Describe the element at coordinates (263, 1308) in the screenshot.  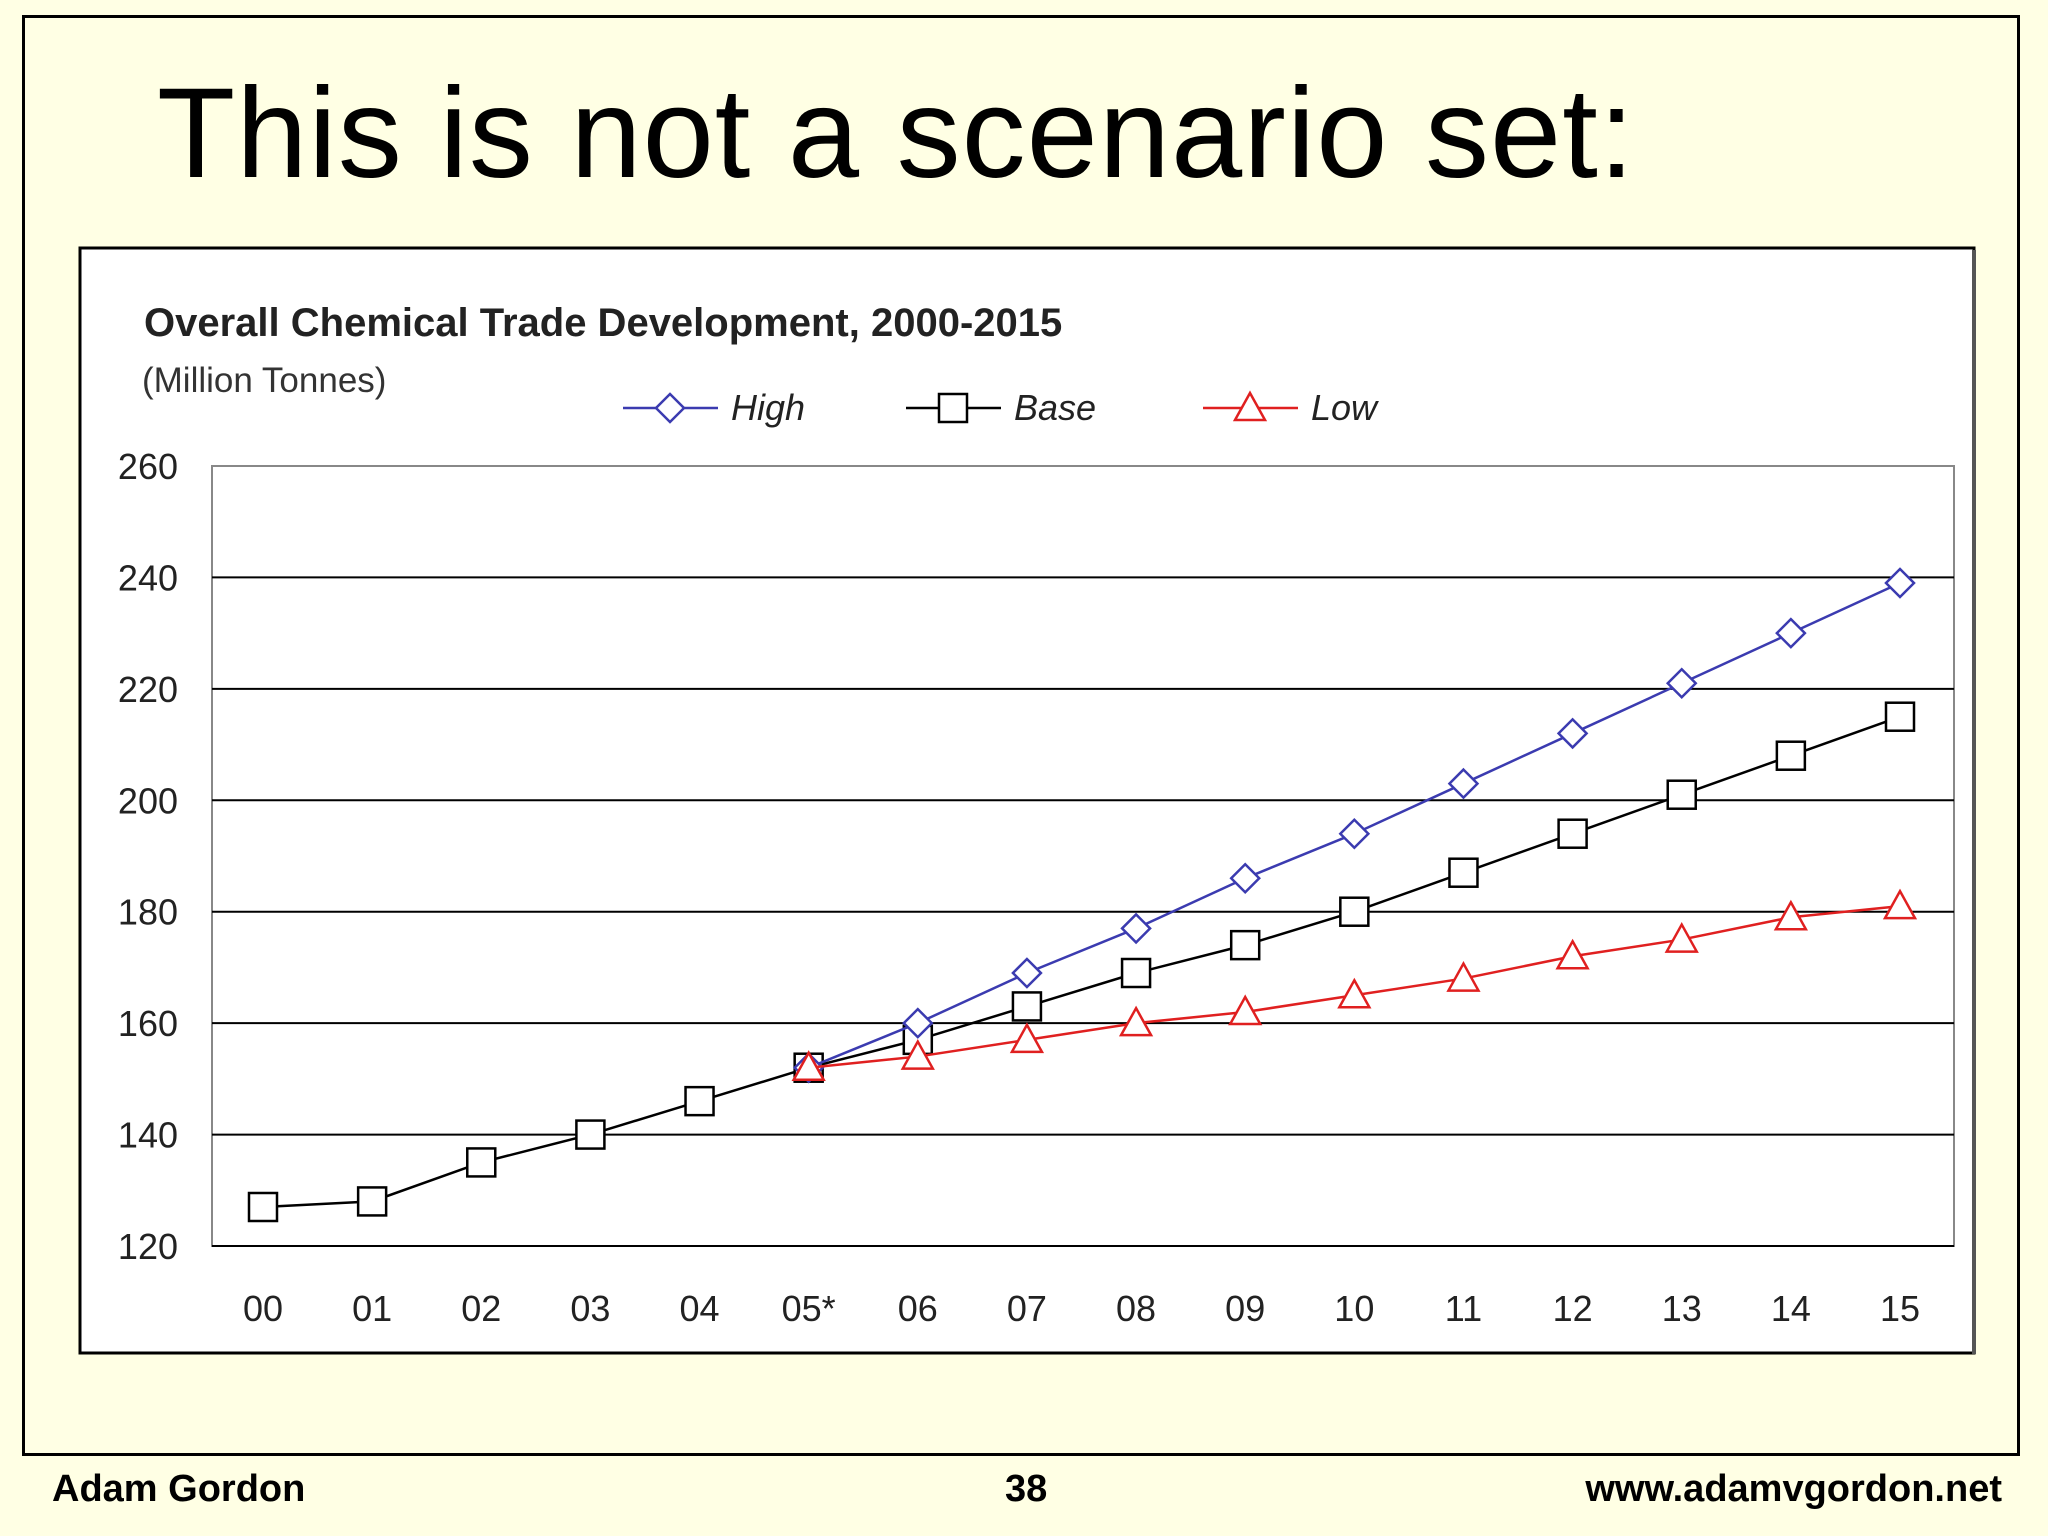
I see `x-tick-label: 00` at that location.